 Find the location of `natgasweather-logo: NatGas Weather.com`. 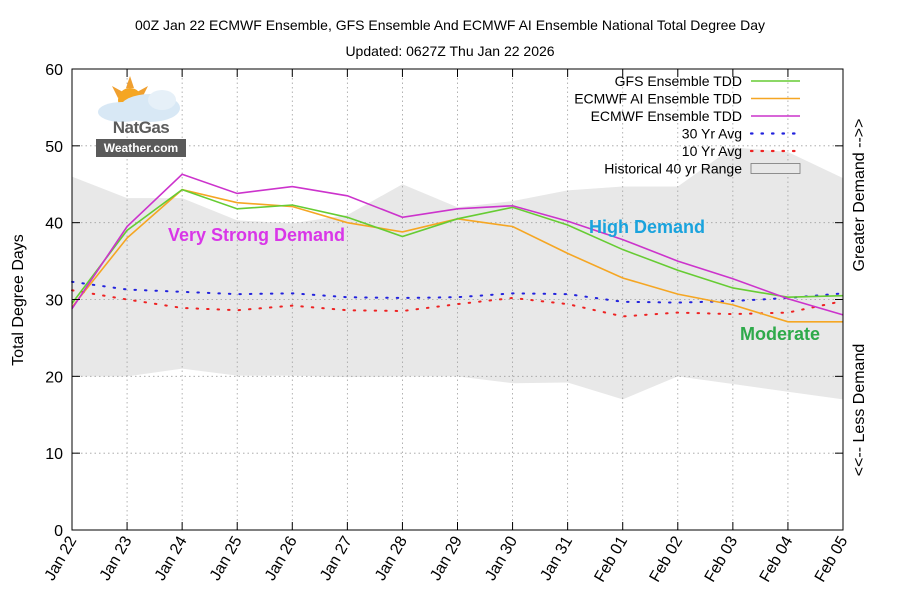

natgasweather-logo: NatGas Weather.com is located at coordinates (141, 117).